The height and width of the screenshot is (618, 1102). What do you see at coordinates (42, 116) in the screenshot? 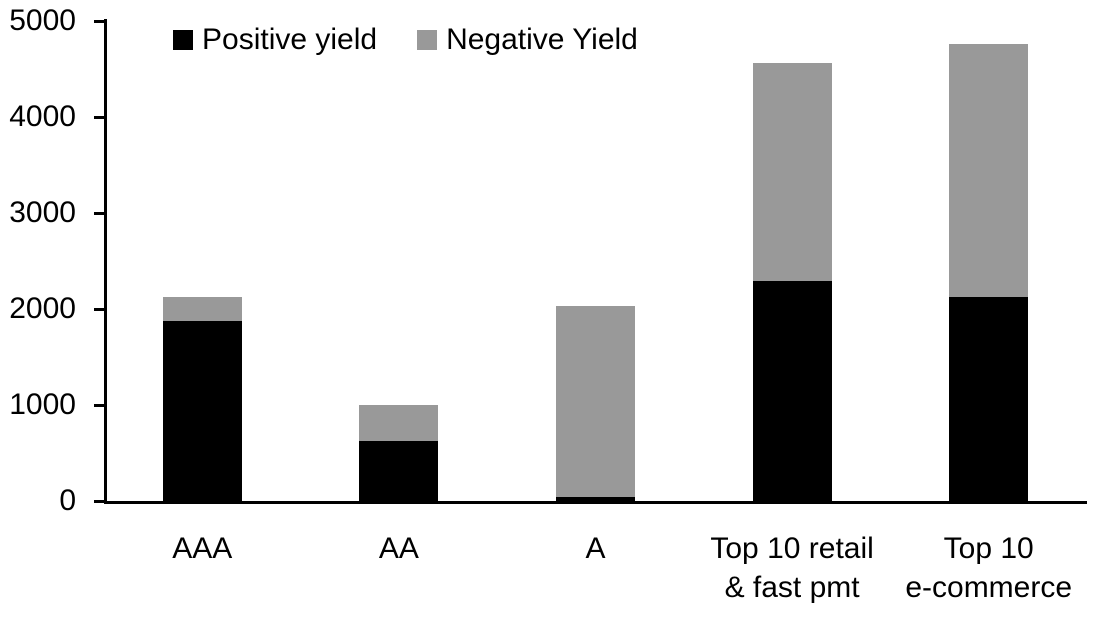
I see `y-tick-label: 4000` at bounding box center [42, 116].